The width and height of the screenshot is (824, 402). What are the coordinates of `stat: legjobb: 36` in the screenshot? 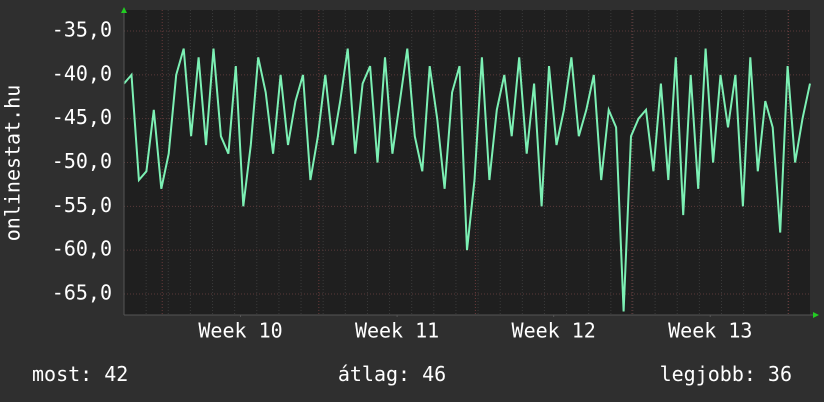 It's located at (726, 374).